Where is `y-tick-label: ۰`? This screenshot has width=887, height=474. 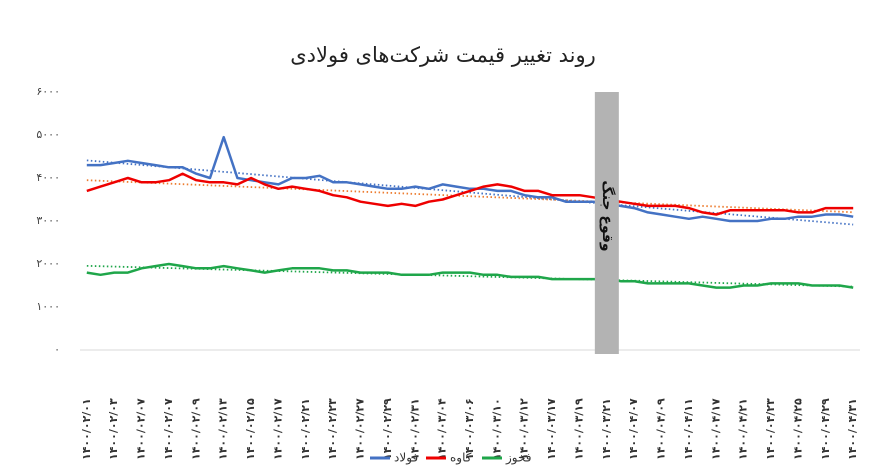 y-tick-label: ۰ is located at coordinates (57, 349).